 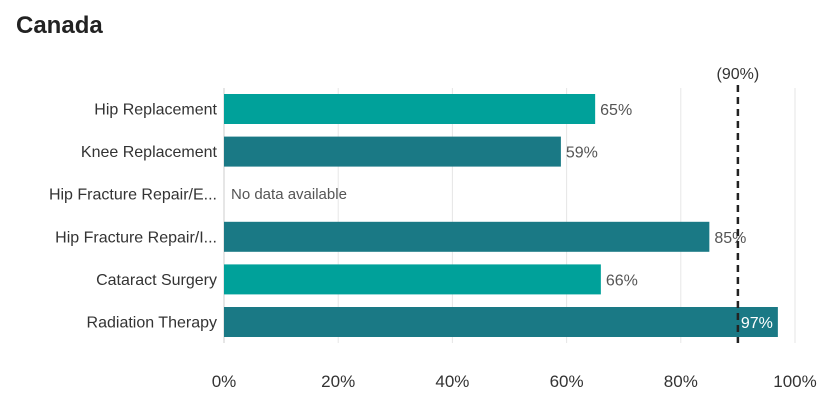 What do you see at coordinates (794, 381) in the screenshot?
I see `x-tick-label: 100%` at bounding box center [794, 381].